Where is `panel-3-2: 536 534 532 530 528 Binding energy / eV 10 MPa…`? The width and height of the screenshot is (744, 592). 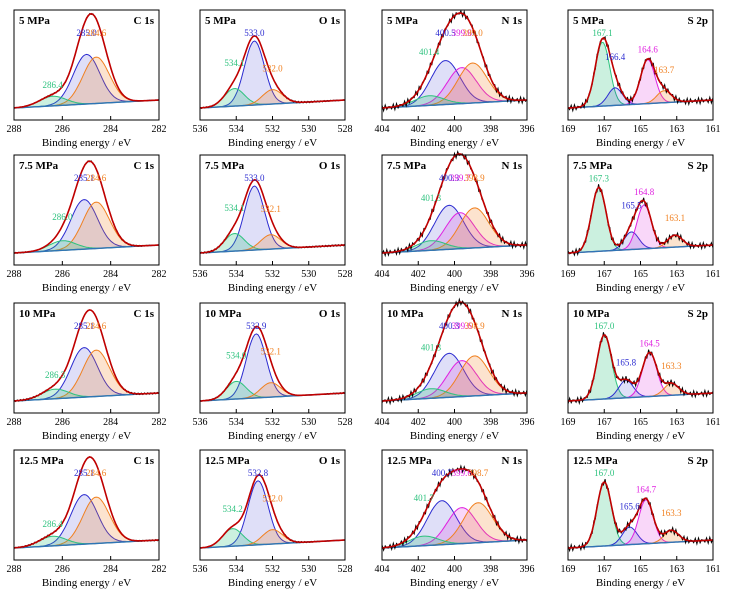 panel-3-2: 536 534 532 530 528 Binding energy / eV 10 MPa… is located at coordinates (273, 372).